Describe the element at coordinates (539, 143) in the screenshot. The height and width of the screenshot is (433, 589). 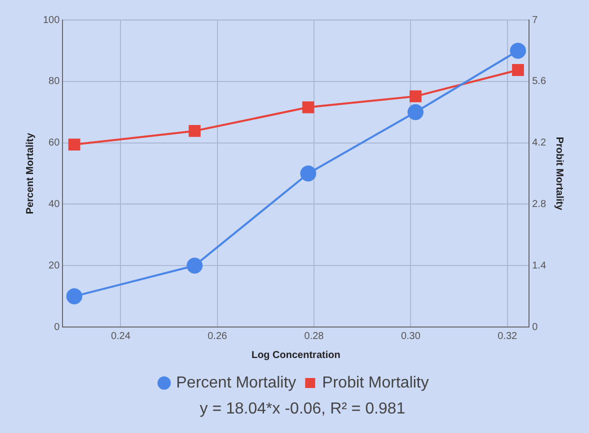
I see `y2-tick-label: 4.2` at that location.